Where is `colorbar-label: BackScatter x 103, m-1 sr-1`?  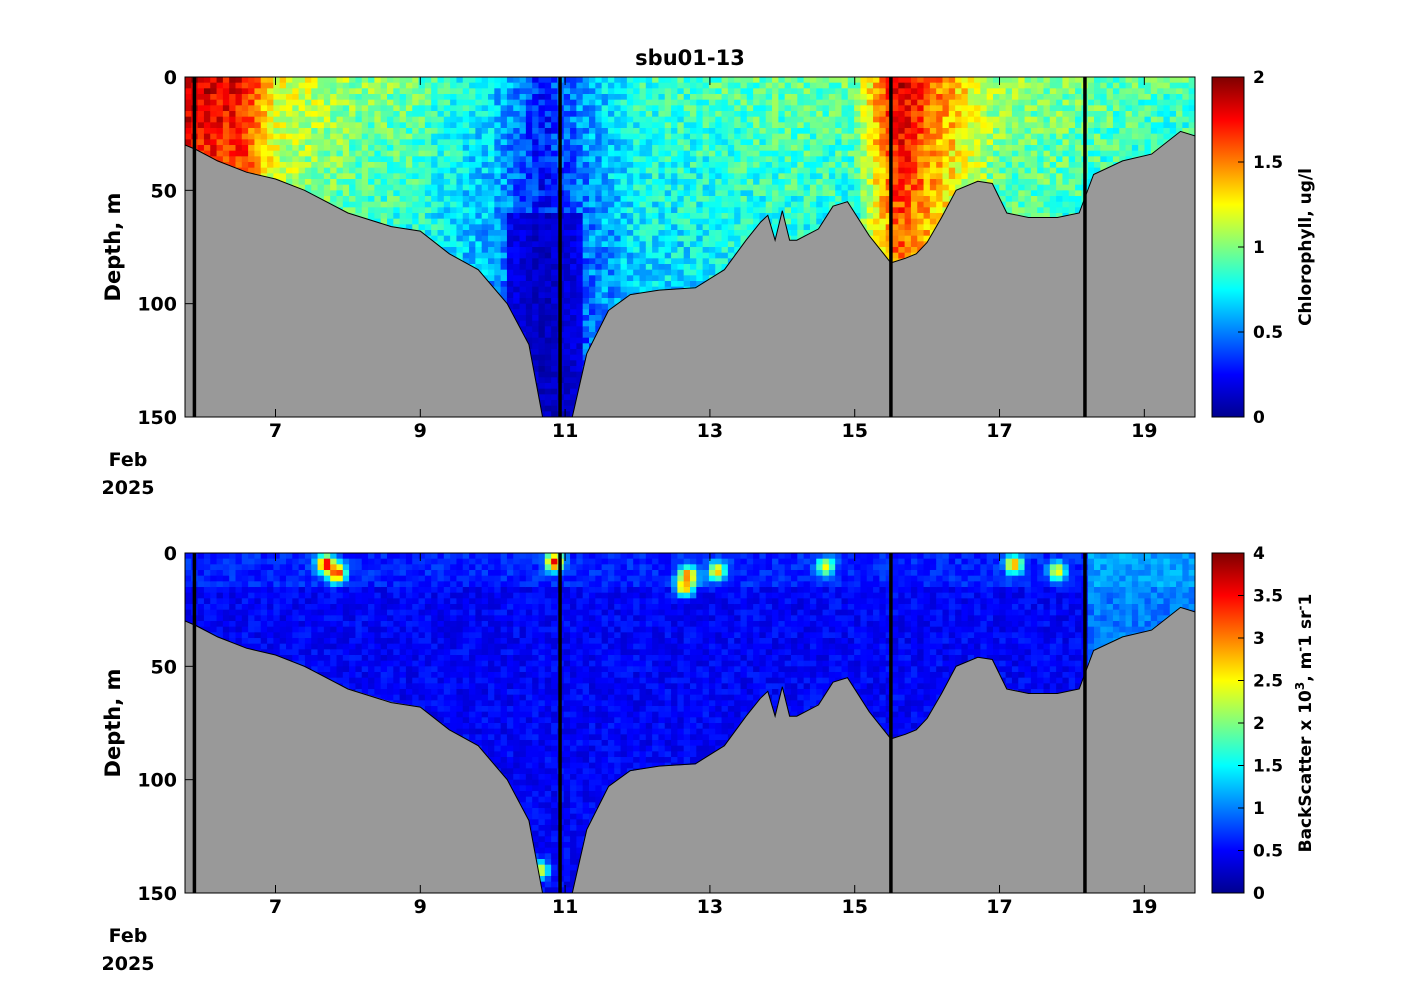 colorbar-label: BackScatter x 103, m-1 sr-1 is located at coordinates (1304, 723).